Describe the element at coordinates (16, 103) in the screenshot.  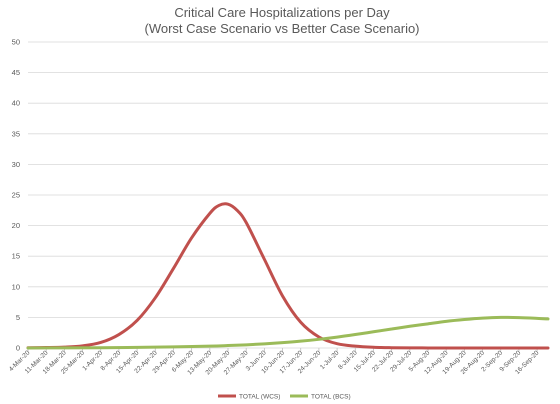
I see `y-tick-label: 40` at that location.